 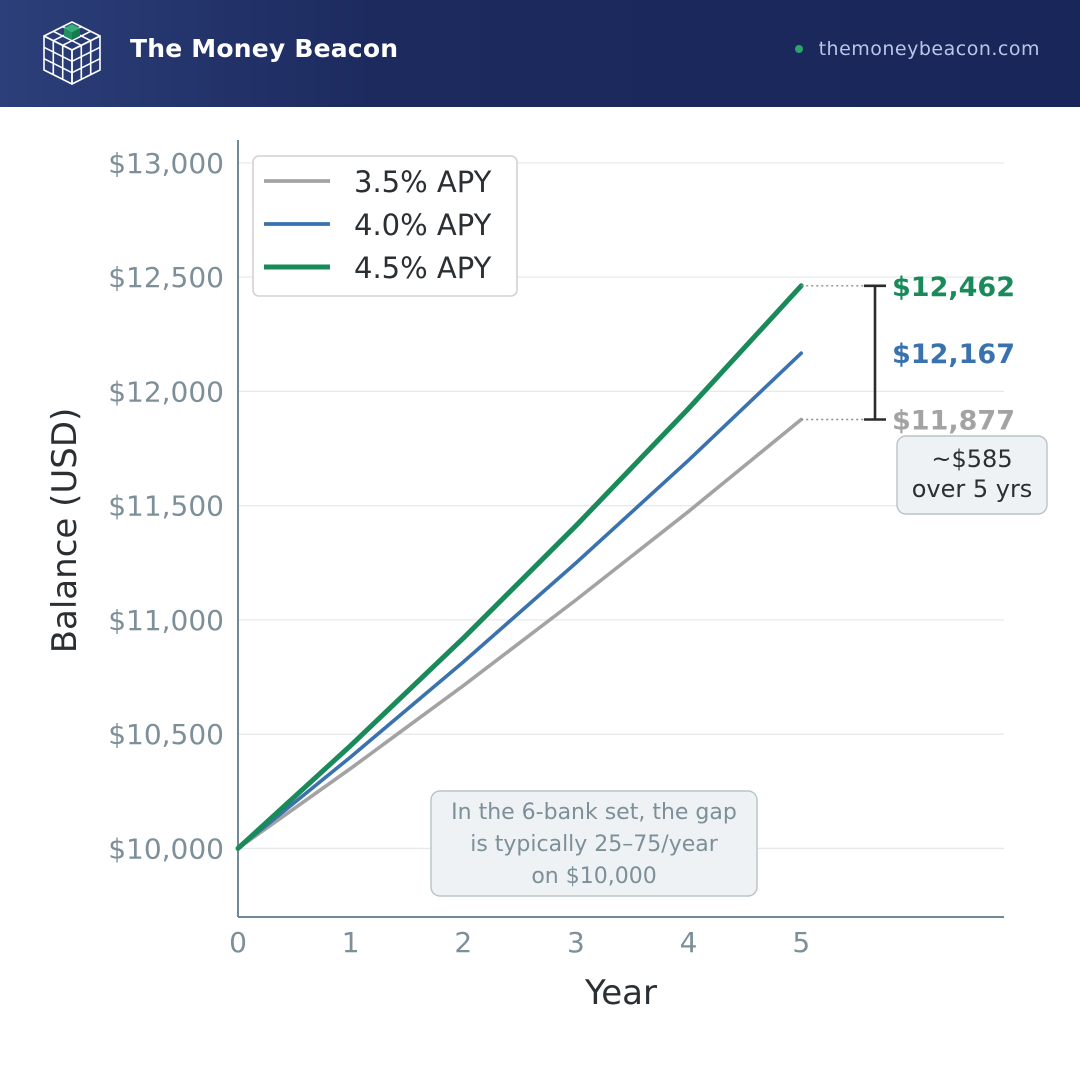 I want to click on site-url-text: themoneybeacon.com, so click(x=929, y=49).